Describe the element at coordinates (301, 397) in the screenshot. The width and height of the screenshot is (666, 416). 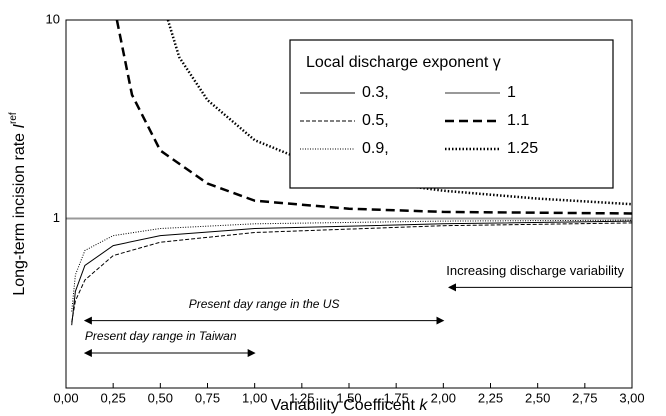
I see `x-tick-label: 1,25` at that location.